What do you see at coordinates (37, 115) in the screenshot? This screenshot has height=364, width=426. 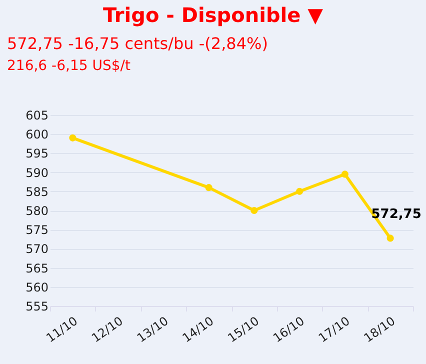 I see `y-tick-label: 605` at bounding box center [37, 115].